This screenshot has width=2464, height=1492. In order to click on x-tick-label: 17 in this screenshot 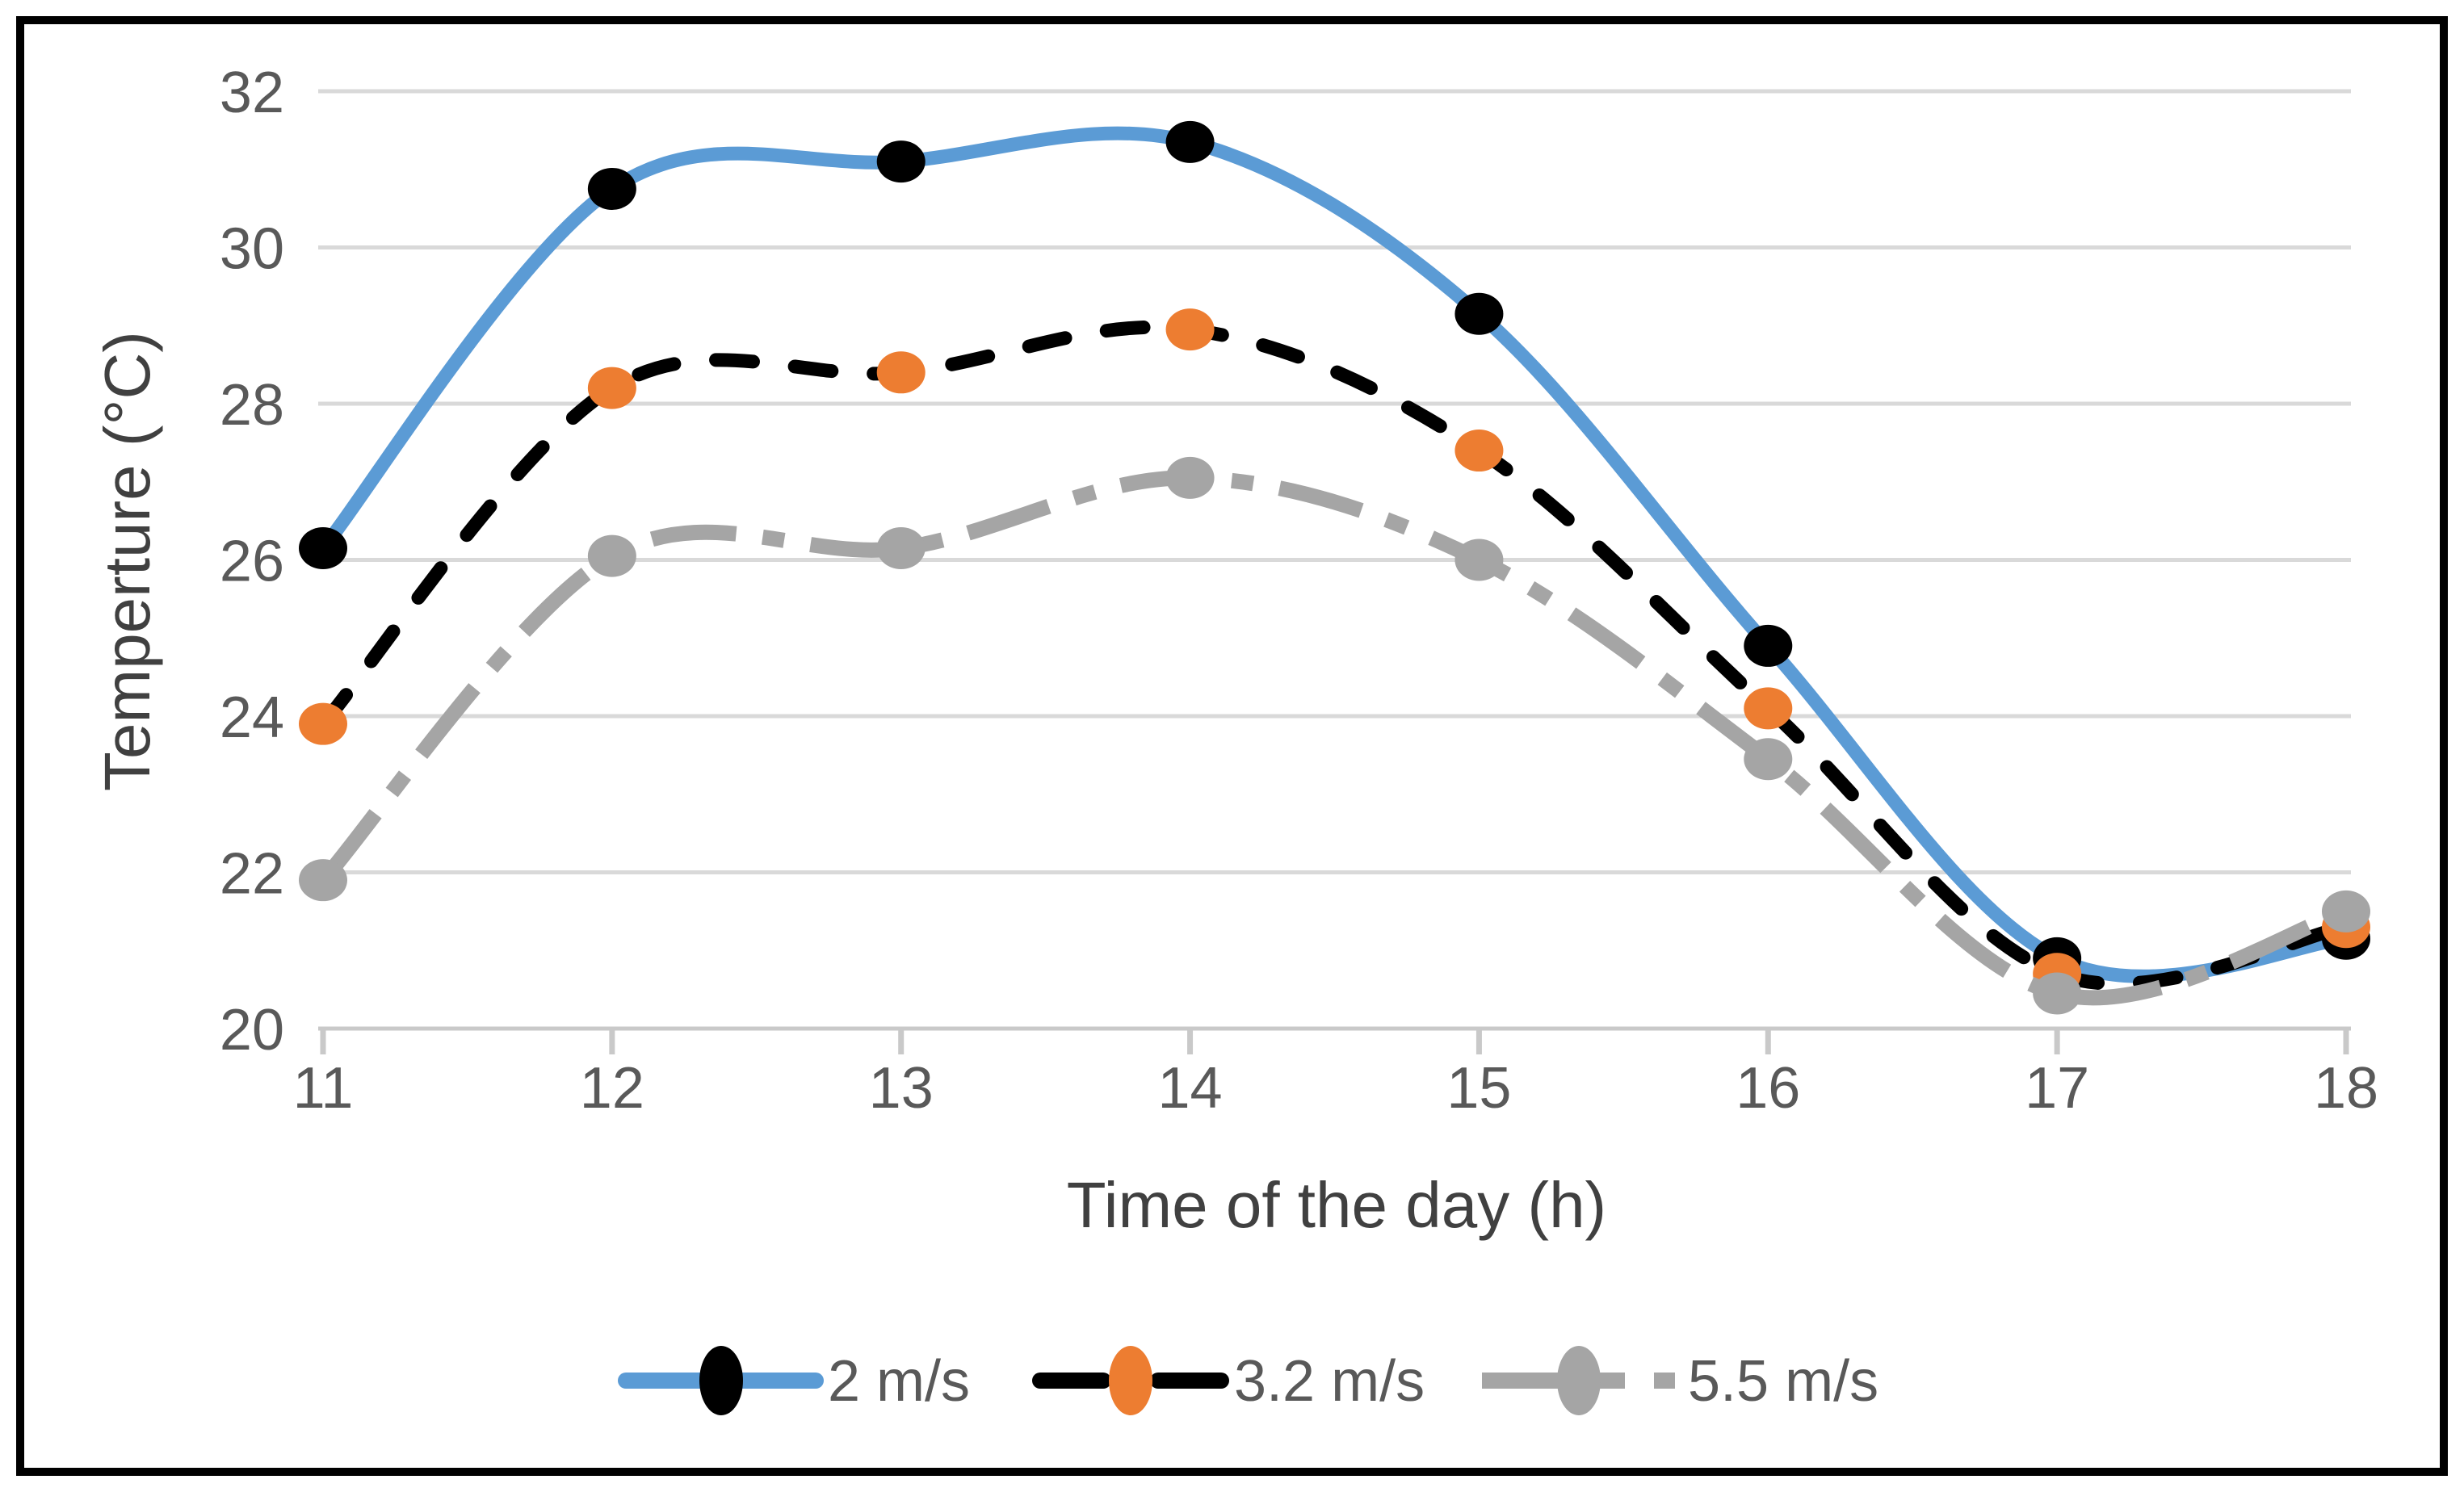, I will do `click(2057, 1088)`.